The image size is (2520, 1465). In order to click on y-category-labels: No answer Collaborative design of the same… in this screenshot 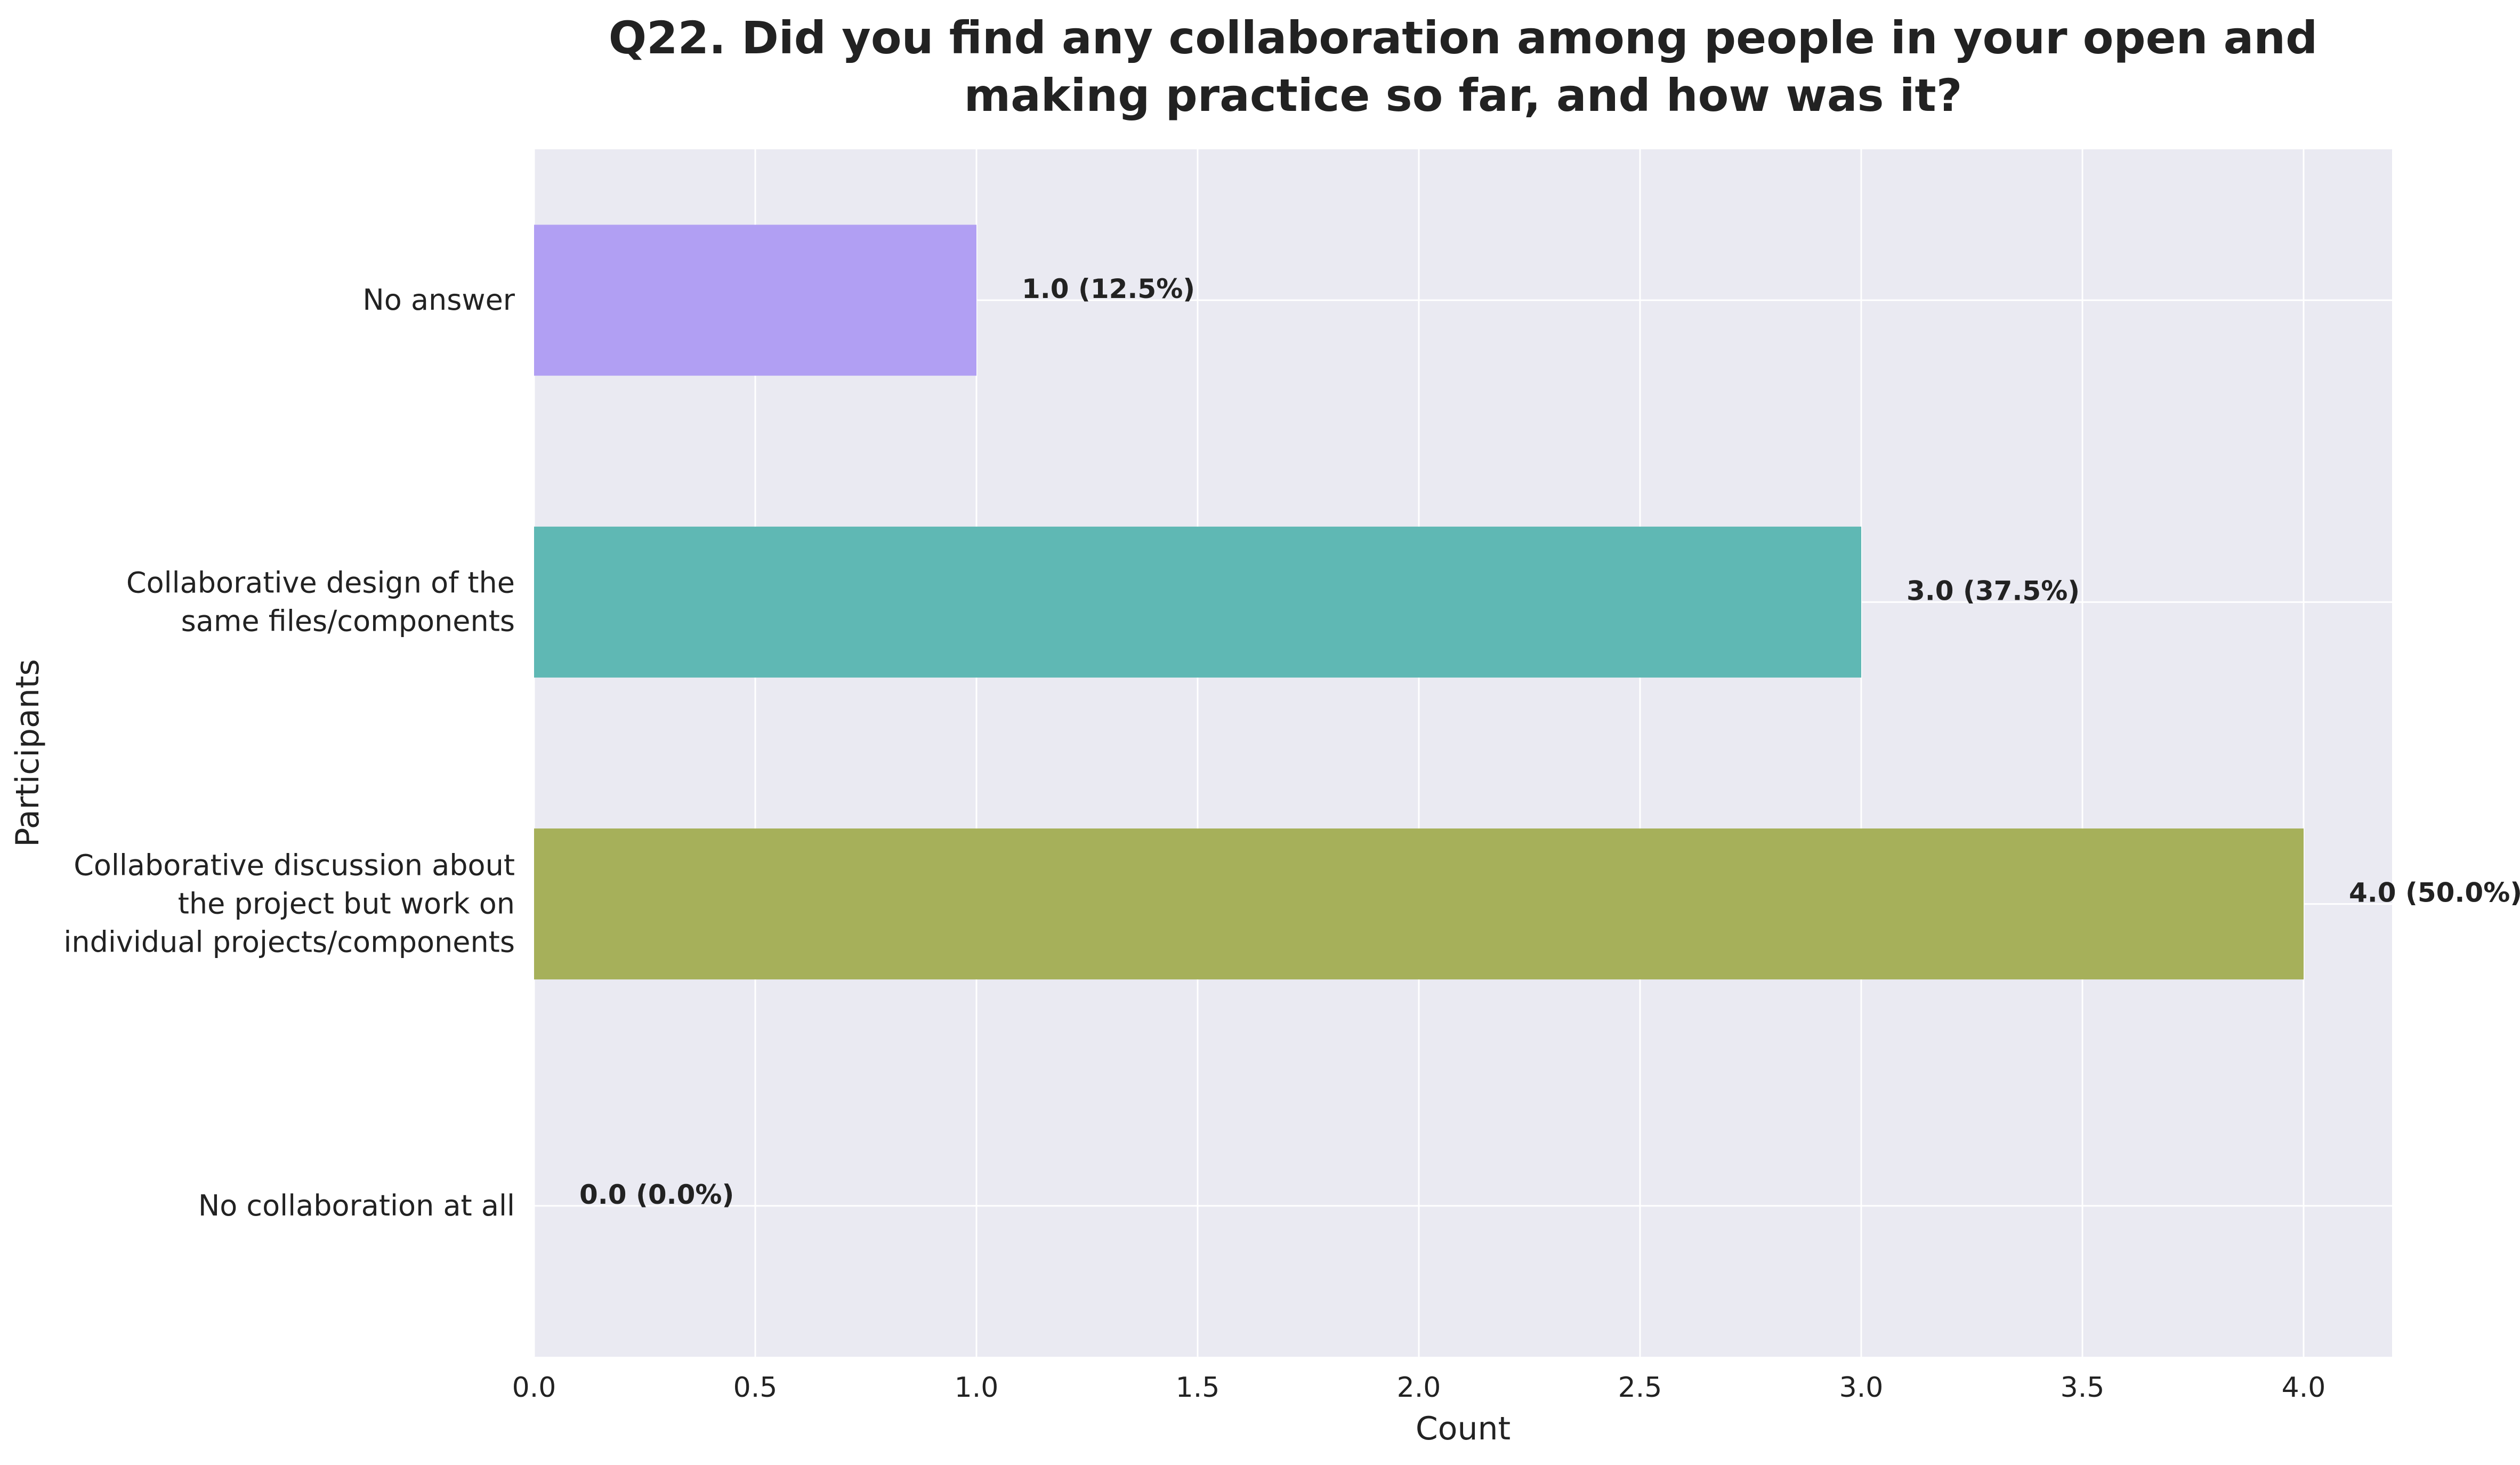, I will do `click(289, 752)`.